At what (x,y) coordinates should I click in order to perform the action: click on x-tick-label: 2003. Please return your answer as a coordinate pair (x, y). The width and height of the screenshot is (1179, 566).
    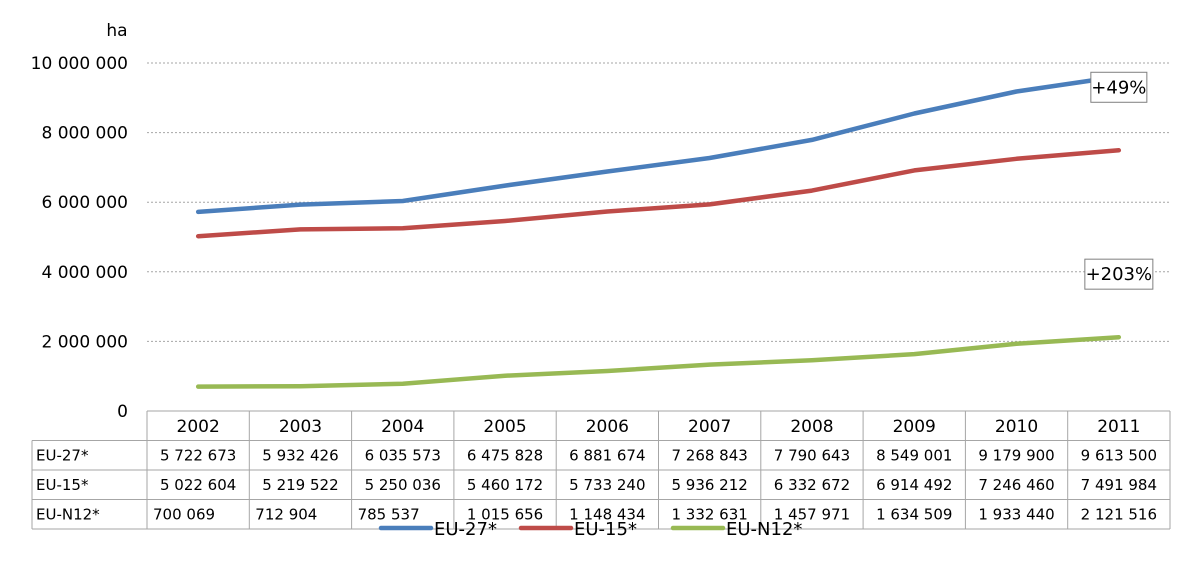
    Looking at the image, I should click on (300, 427).